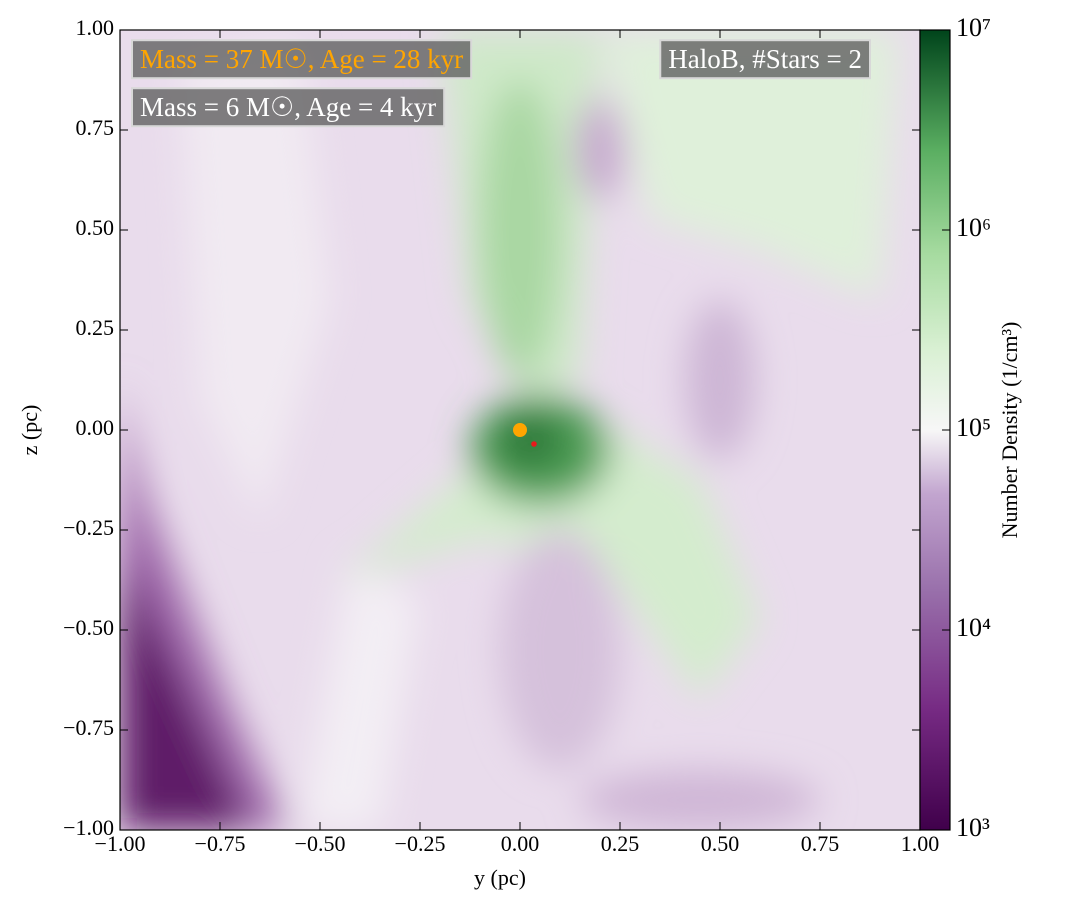 Image resolution: width=1085 pixels, height=920 pixels. What do you see at coordinates (88, 827) in the screenshot?
I see `y-tick-label: −1.00` at bounding box center [88, 827].